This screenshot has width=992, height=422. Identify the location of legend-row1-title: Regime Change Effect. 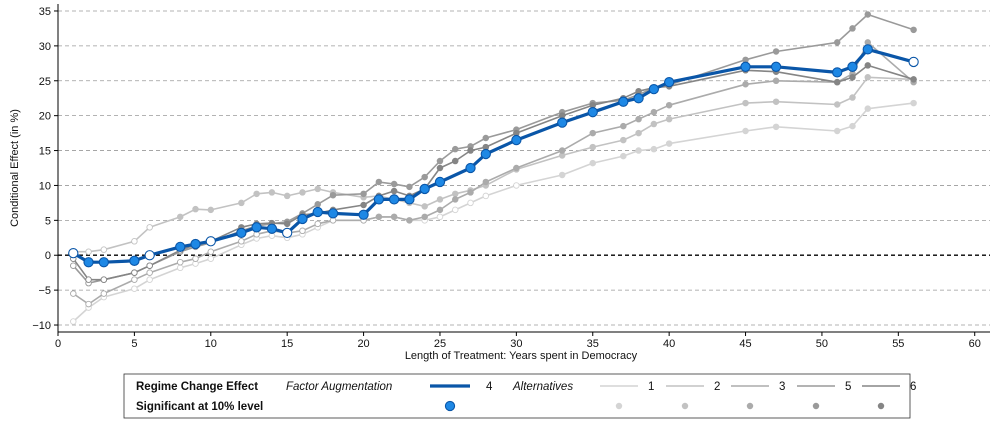
(197, 387).